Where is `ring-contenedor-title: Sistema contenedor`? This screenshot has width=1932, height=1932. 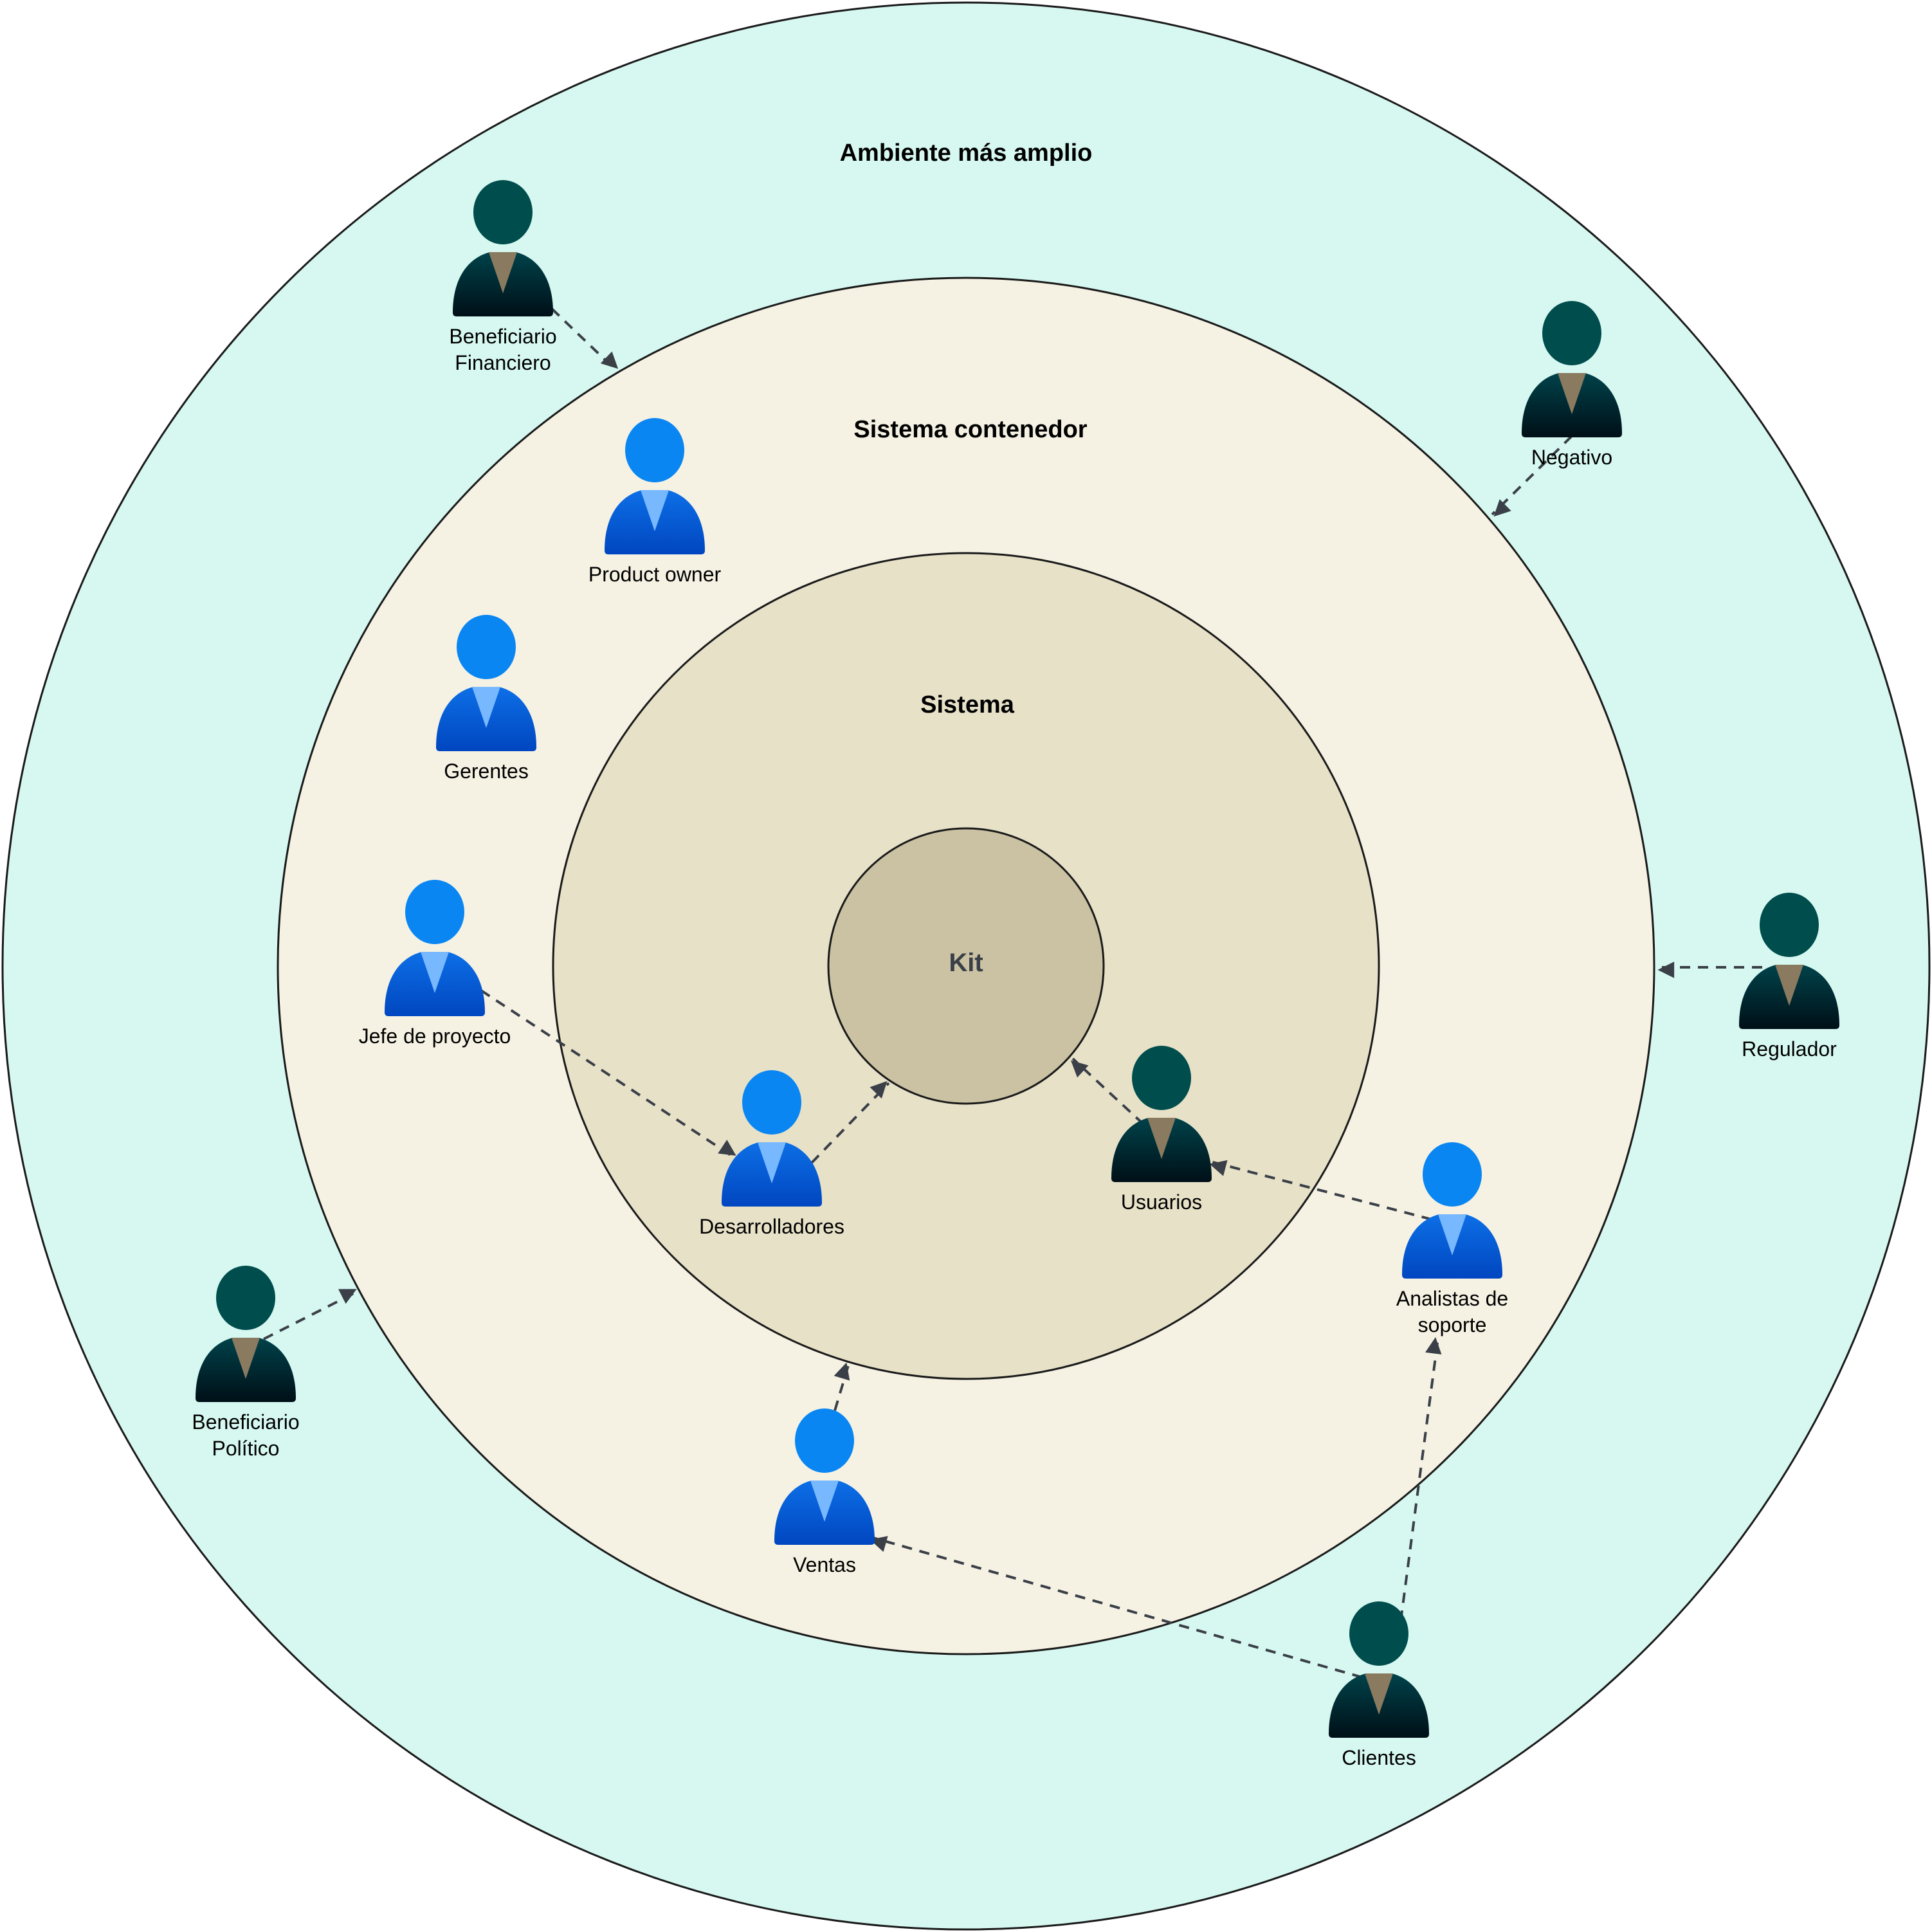
ring-contenedor-title: Sistema contenedor is located at coordinates (970, 430).